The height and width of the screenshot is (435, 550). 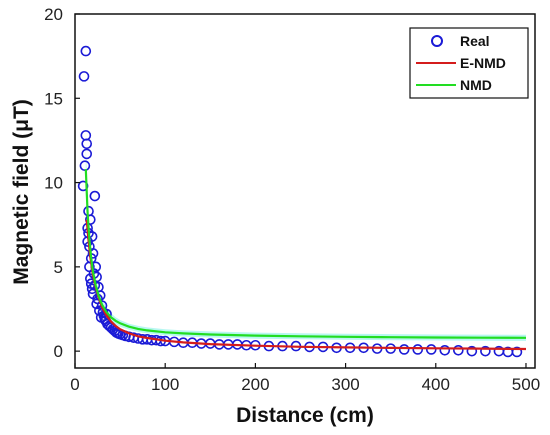 What do you see at coordinates (58, 267) in the screenshot?
I see `y-tick-label: 5` at bounding box center [58, 267].